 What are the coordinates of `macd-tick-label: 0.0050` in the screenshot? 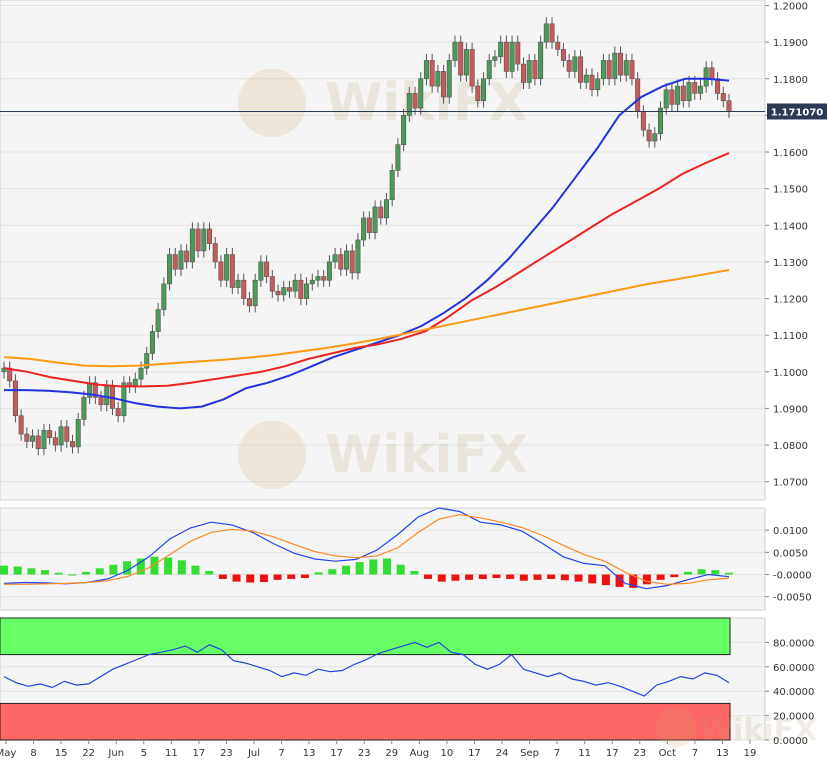 It's located at (790, 553).